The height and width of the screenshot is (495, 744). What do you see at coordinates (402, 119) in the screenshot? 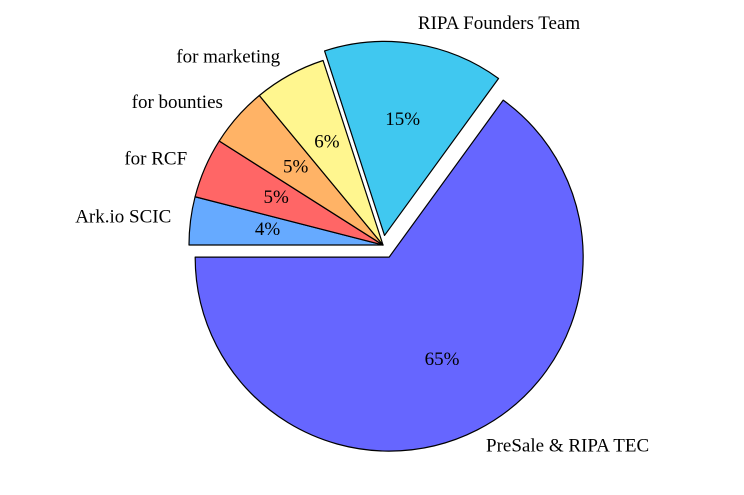
I see `value-label: 15%` at bounding box center [402, 119].